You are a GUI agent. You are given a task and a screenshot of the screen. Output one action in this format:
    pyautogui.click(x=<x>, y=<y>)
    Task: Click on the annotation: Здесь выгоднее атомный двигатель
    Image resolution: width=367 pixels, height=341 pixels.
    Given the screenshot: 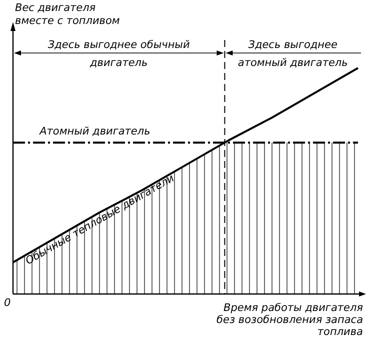 What is the action you would take?
    pyautogui.click(x=293, y=54)
    